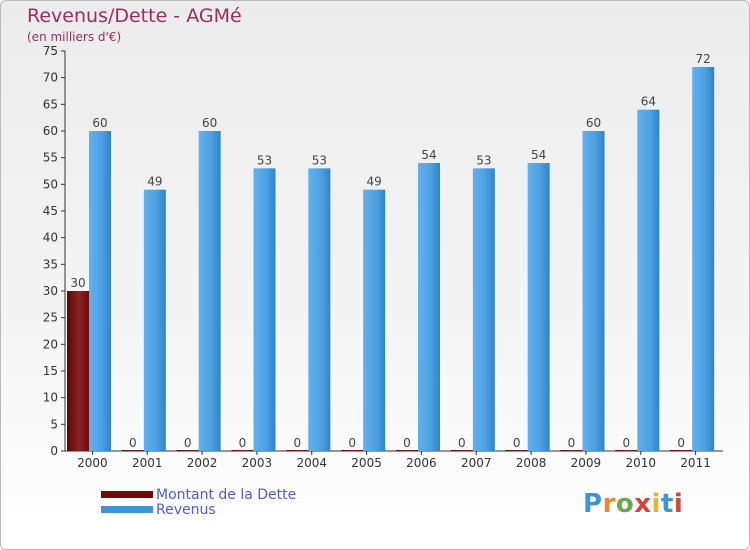  Describe the element at coordinates (54, 424) in the screenshot. I see `y-tick-label: 5` at that location.